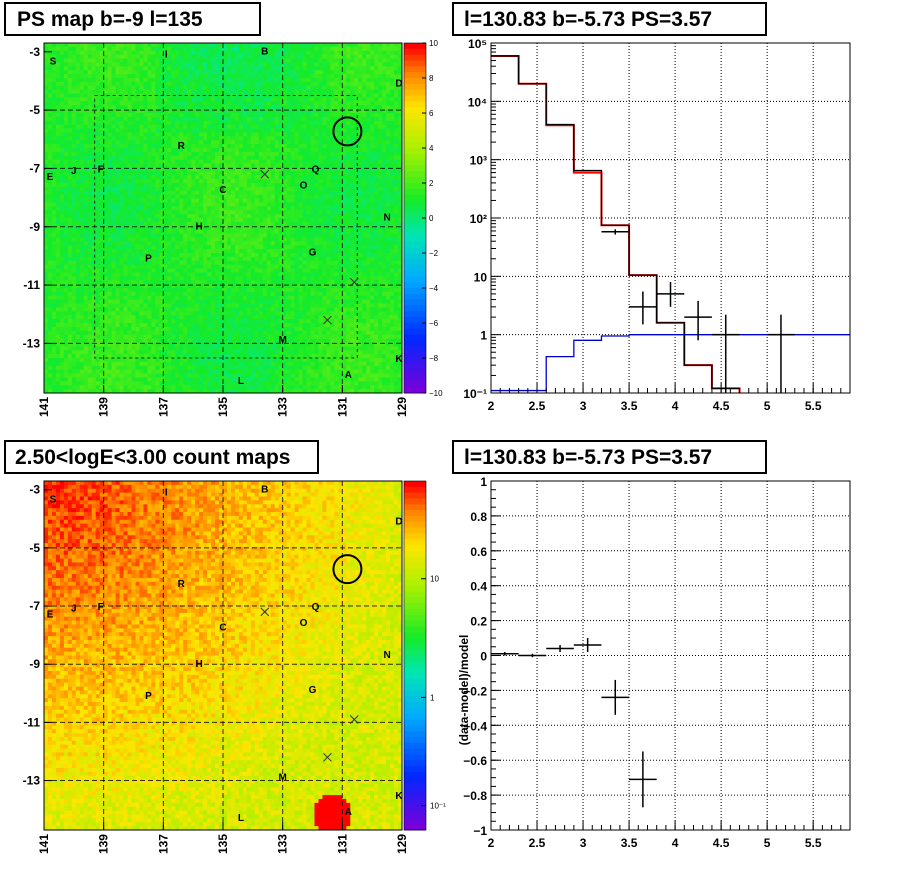 This screenshot has height=875, width=898. Describe the element at coordinates (282, 340) in the screenshot. I see `source-label: M` at that location.